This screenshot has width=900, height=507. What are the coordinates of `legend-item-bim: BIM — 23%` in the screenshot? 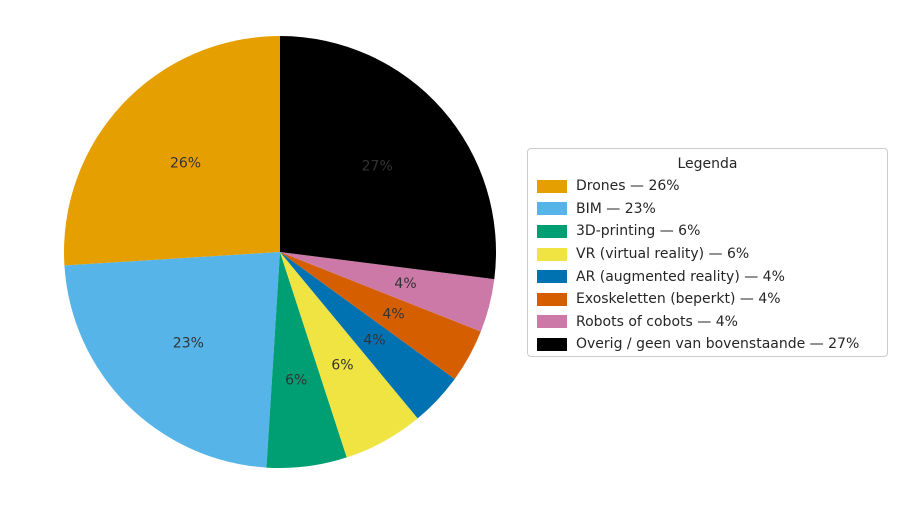 It's located at (707, 209).